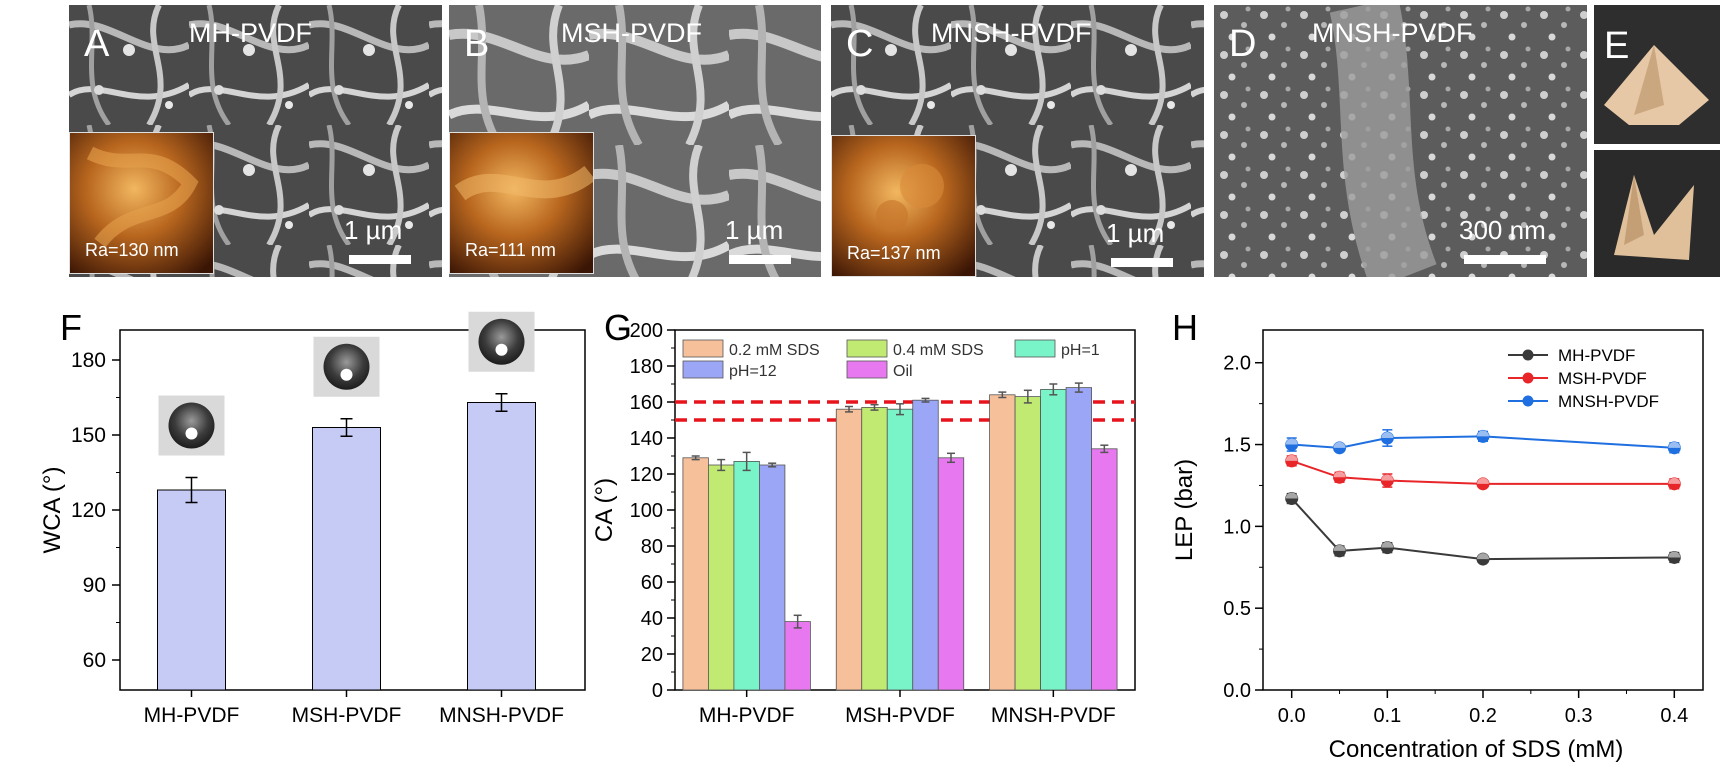 The width and height of the screenshot is (1730, 775). Describe the element at coordinates (753, 371) in the screenshot. I see `legend-label: pH=12` at that location.